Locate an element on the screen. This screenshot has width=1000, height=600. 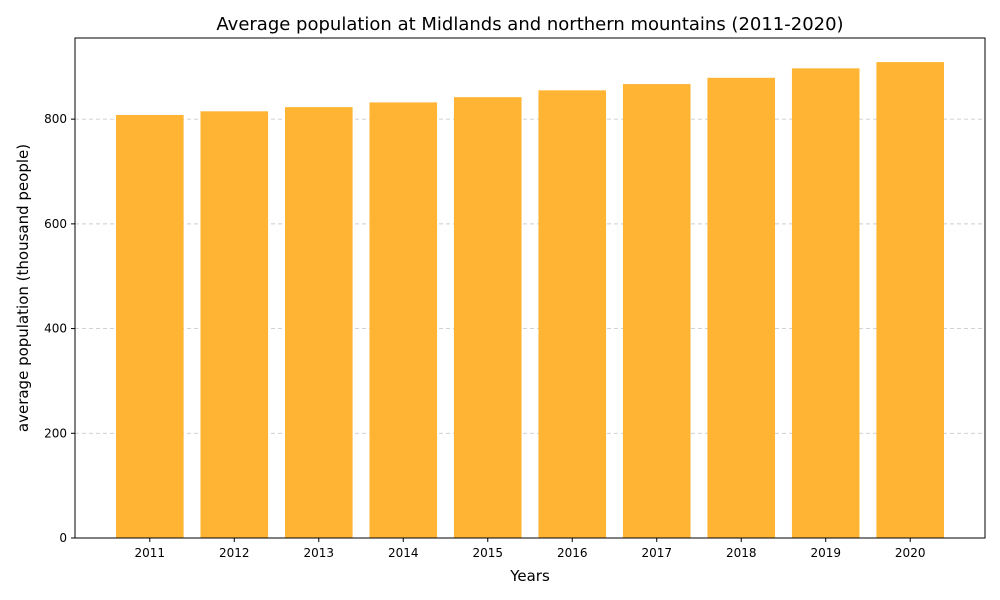
bar-2018 is located at coordinates (741, 307).